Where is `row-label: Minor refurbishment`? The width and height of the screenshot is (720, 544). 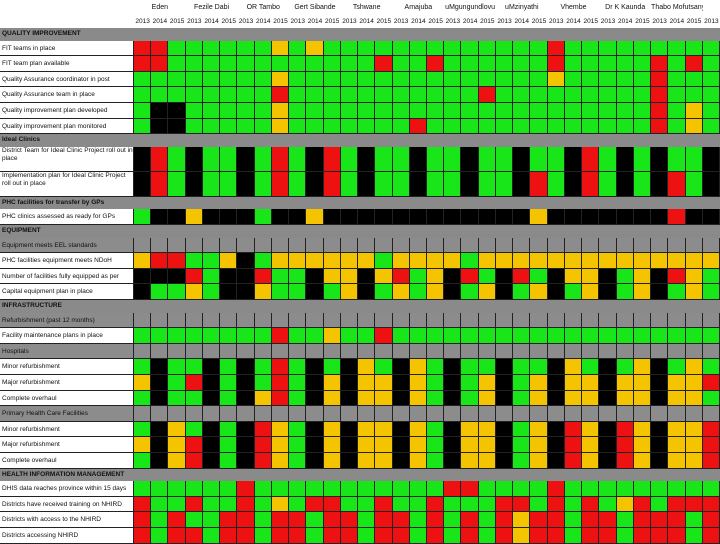
row-label: Minor refurbishment is located at coordinates (67, 367).